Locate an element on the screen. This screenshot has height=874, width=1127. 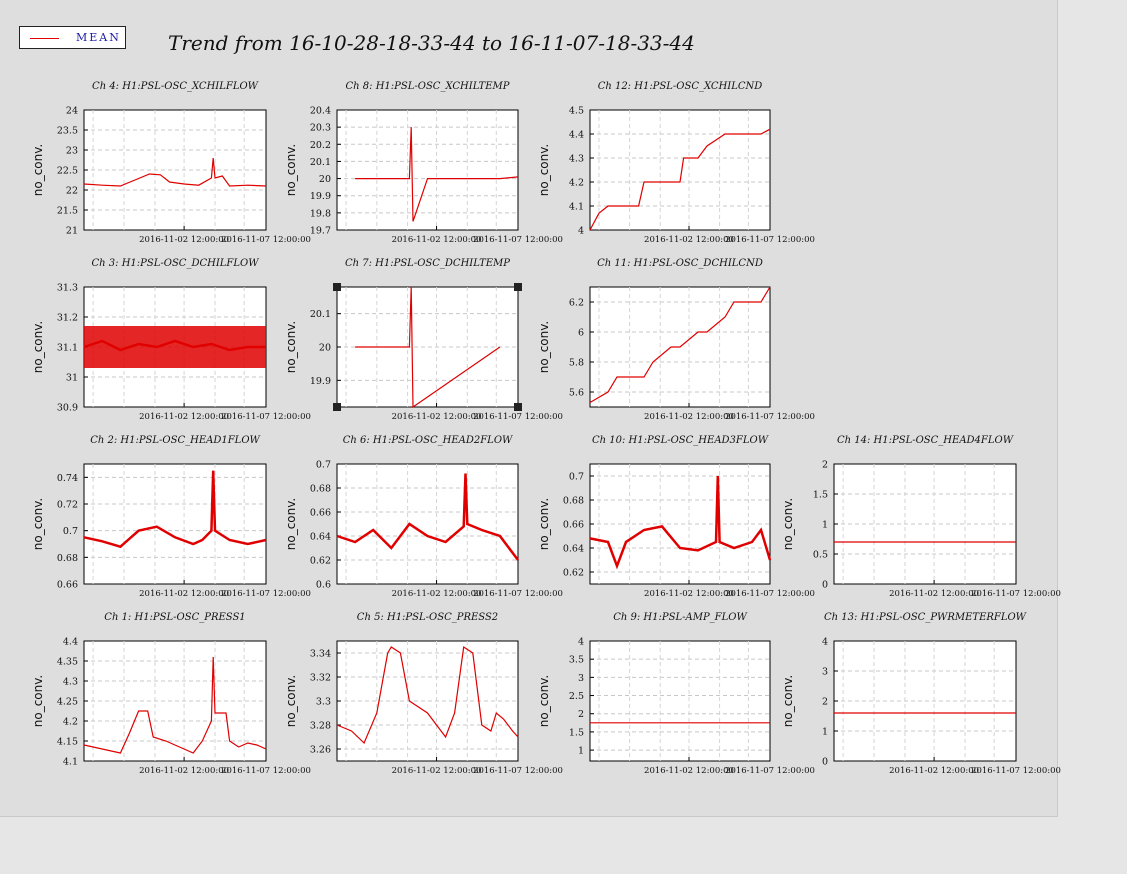
legend: MEAN is located at coordinates (72, 37).